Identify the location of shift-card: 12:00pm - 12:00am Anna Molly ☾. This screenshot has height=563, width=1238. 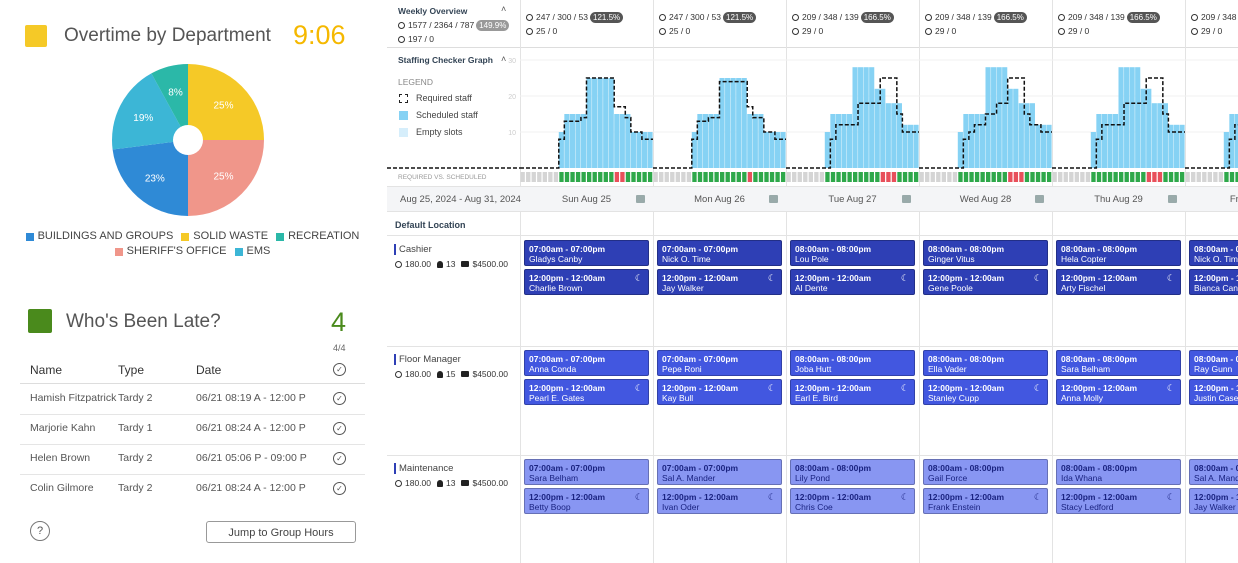
(1118, 392).